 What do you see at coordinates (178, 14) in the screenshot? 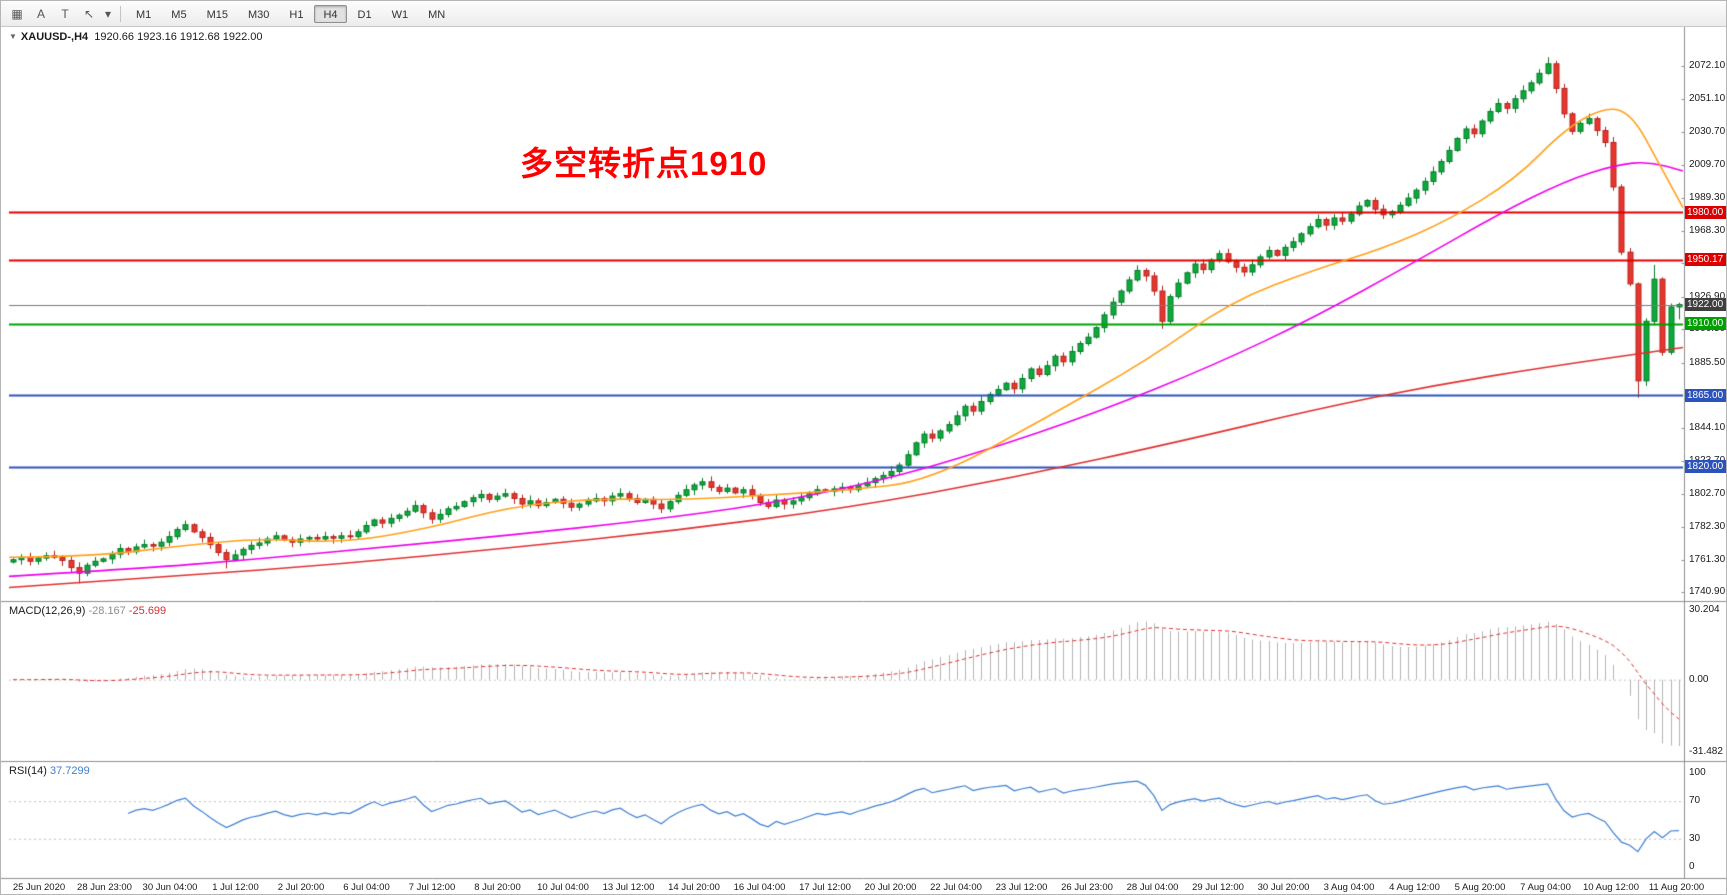
I see `timeframe-m5-button: M5` at bounding box center [178, 14].